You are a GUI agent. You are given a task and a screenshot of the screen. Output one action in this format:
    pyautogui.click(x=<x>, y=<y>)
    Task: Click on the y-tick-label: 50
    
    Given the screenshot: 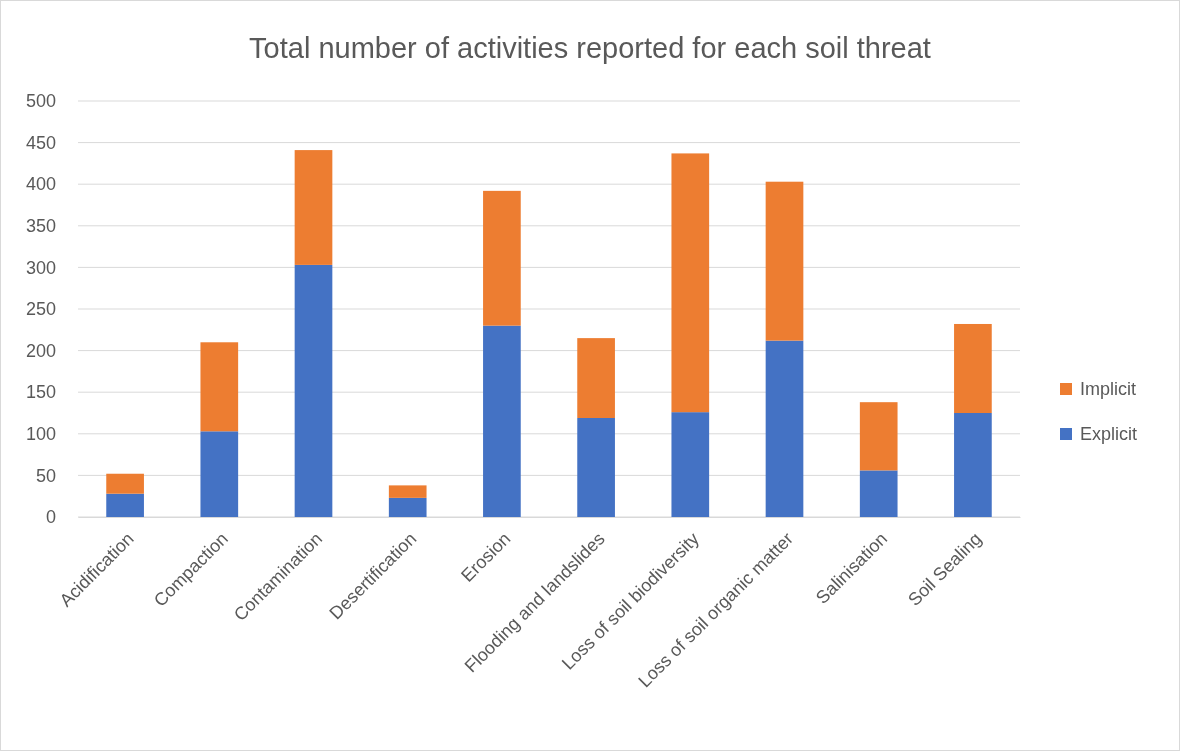 What is the action you would take?
    pyautogui.click(x=45, y=475)
    